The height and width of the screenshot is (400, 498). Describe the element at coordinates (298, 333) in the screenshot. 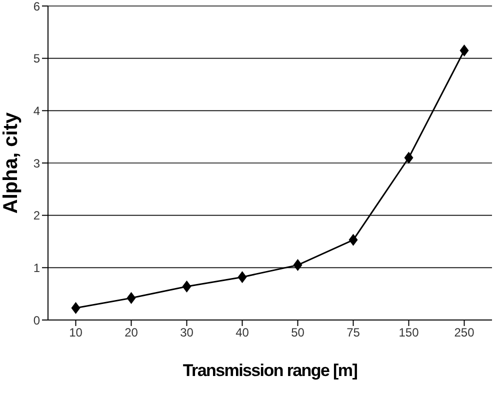

I see `x-tick-label: 50` at that location.